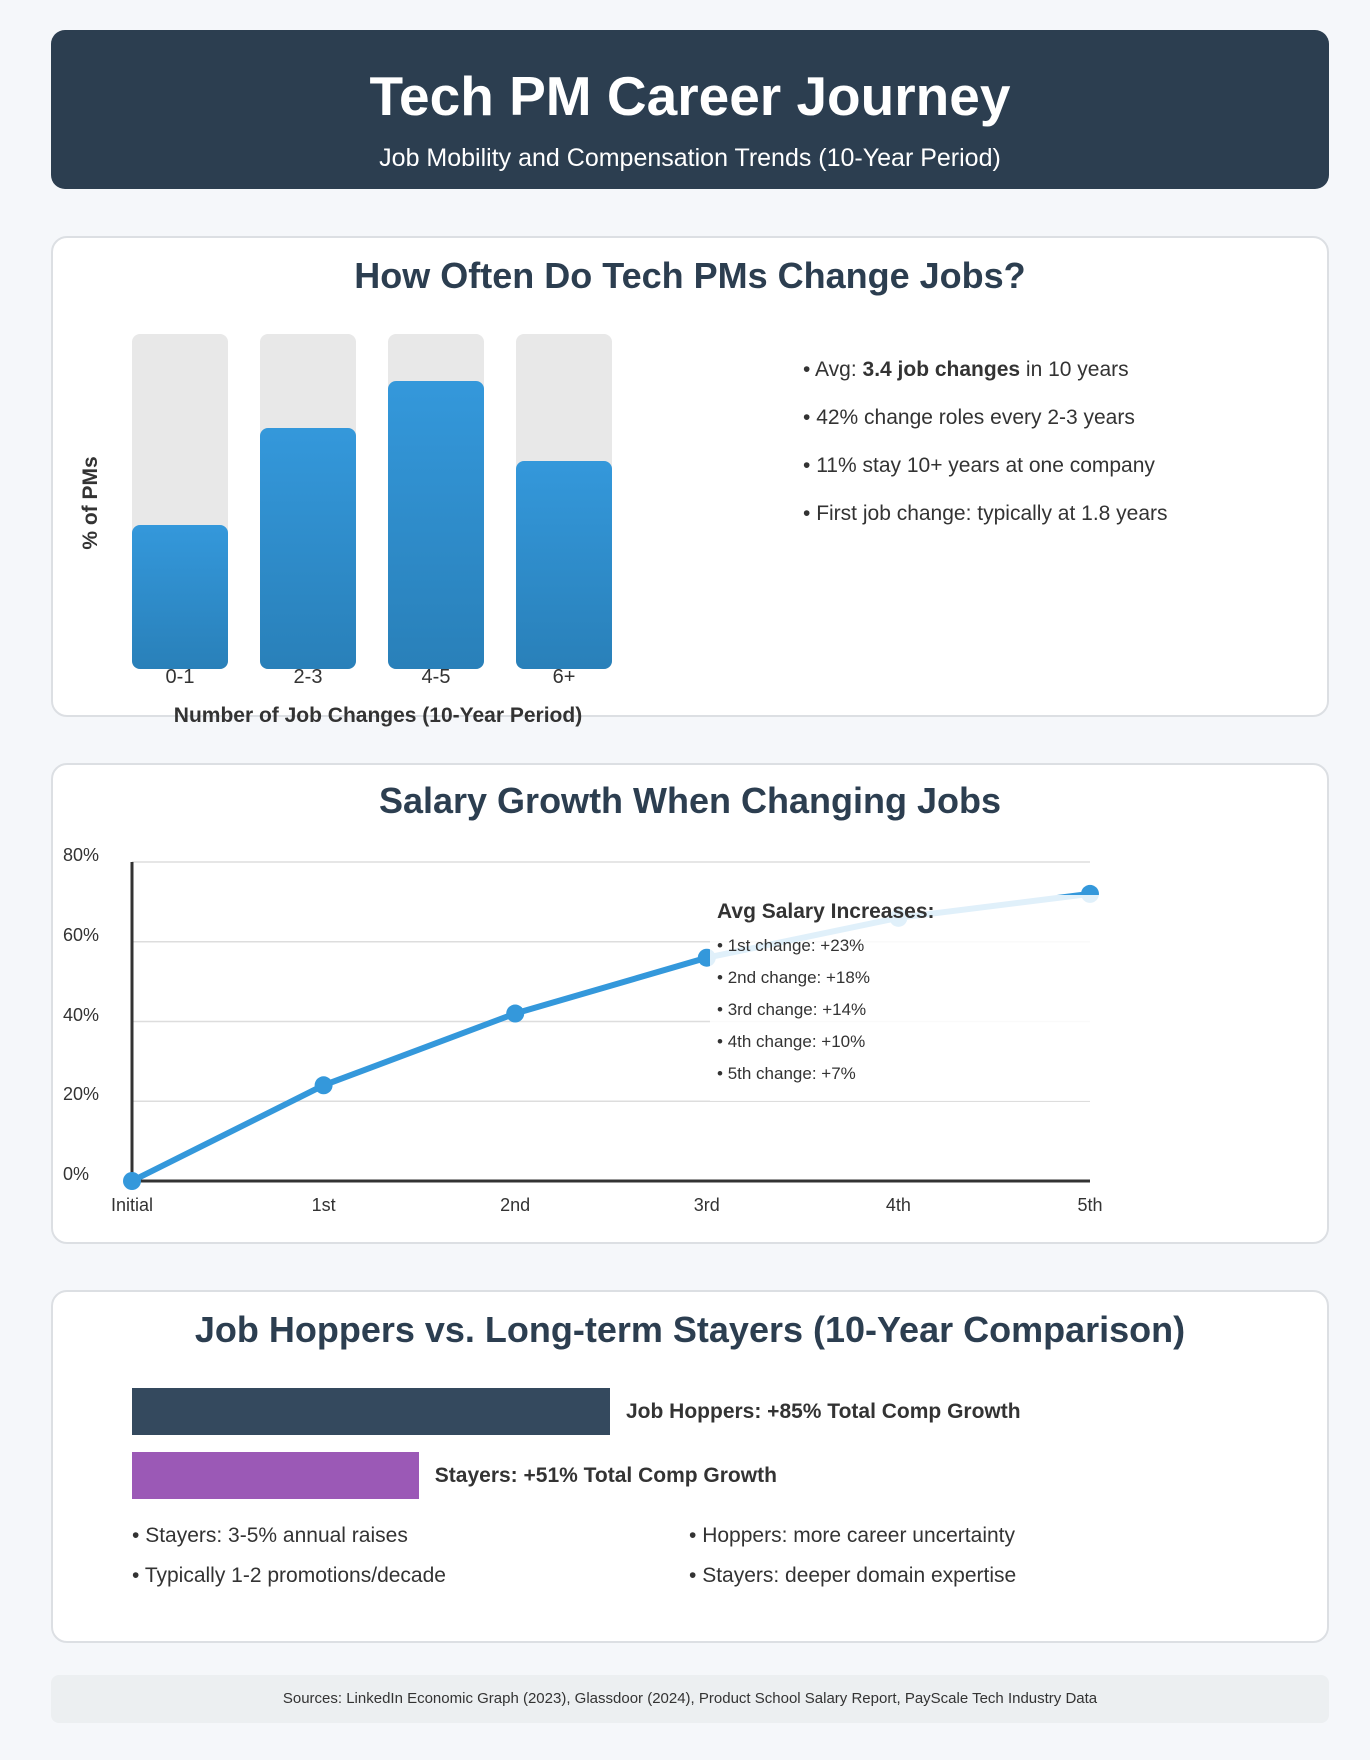  I want to click on hoppers-label: Job Hoppers: +85% Total Comp Growth, so click(823, 1411).